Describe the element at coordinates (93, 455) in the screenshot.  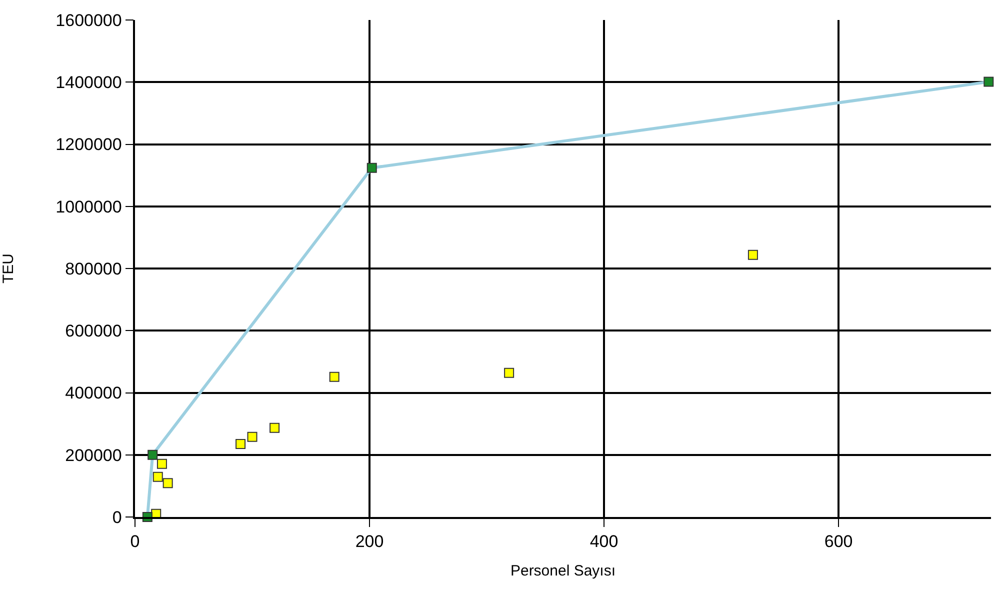
I see `y-tick-label: 200000` at that location.